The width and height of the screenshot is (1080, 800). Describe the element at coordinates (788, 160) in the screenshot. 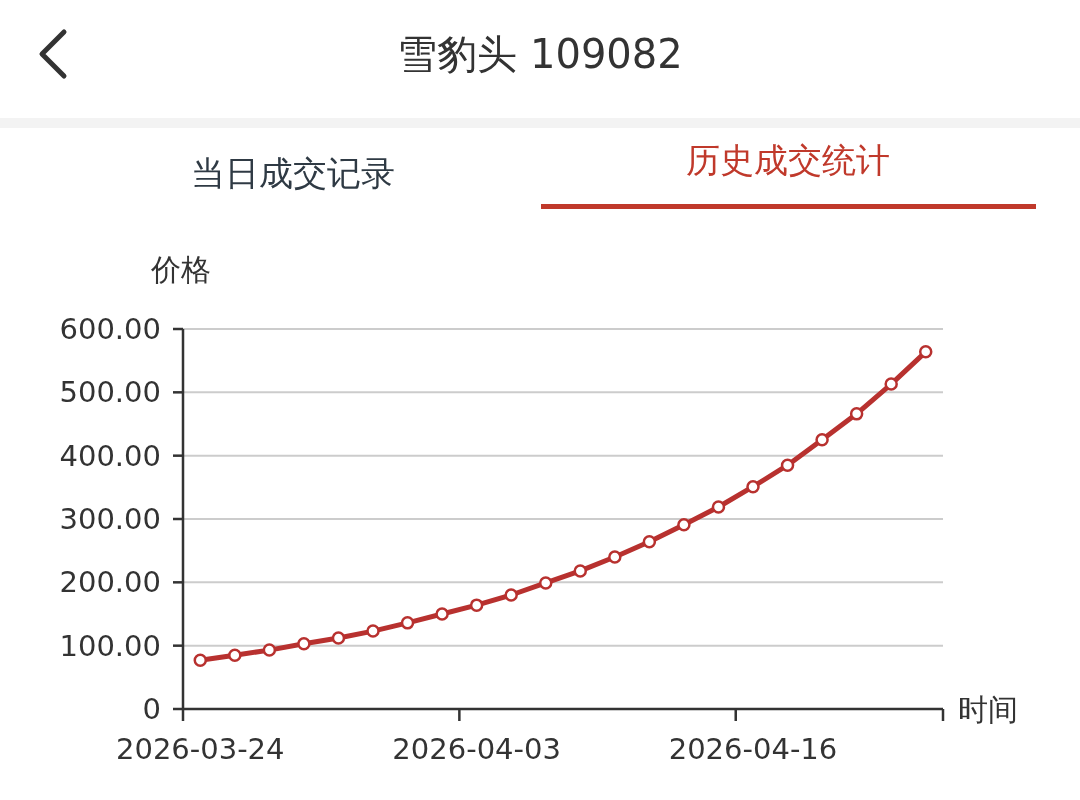

I see `text: 历史成交统计` at that location.